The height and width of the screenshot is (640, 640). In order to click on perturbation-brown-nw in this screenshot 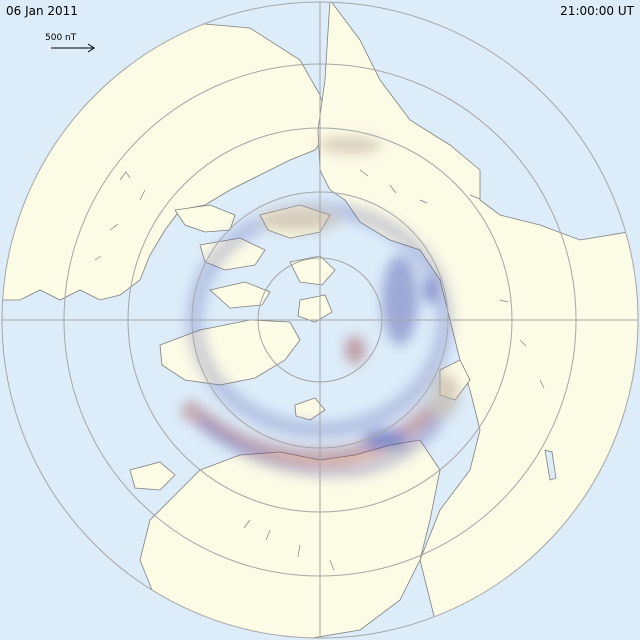, I will do `click(300, 220)`.